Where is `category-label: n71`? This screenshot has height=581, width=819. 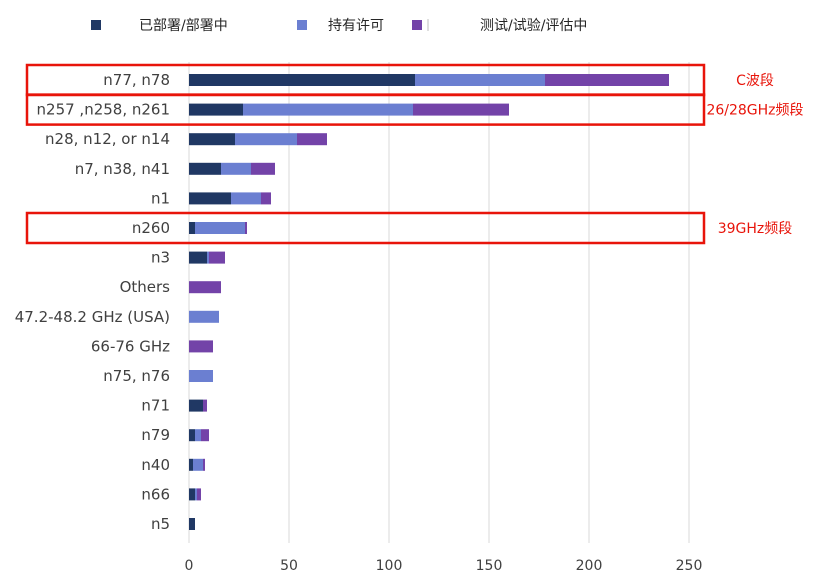 category-label: n71 is located at coordinates (155, 406).